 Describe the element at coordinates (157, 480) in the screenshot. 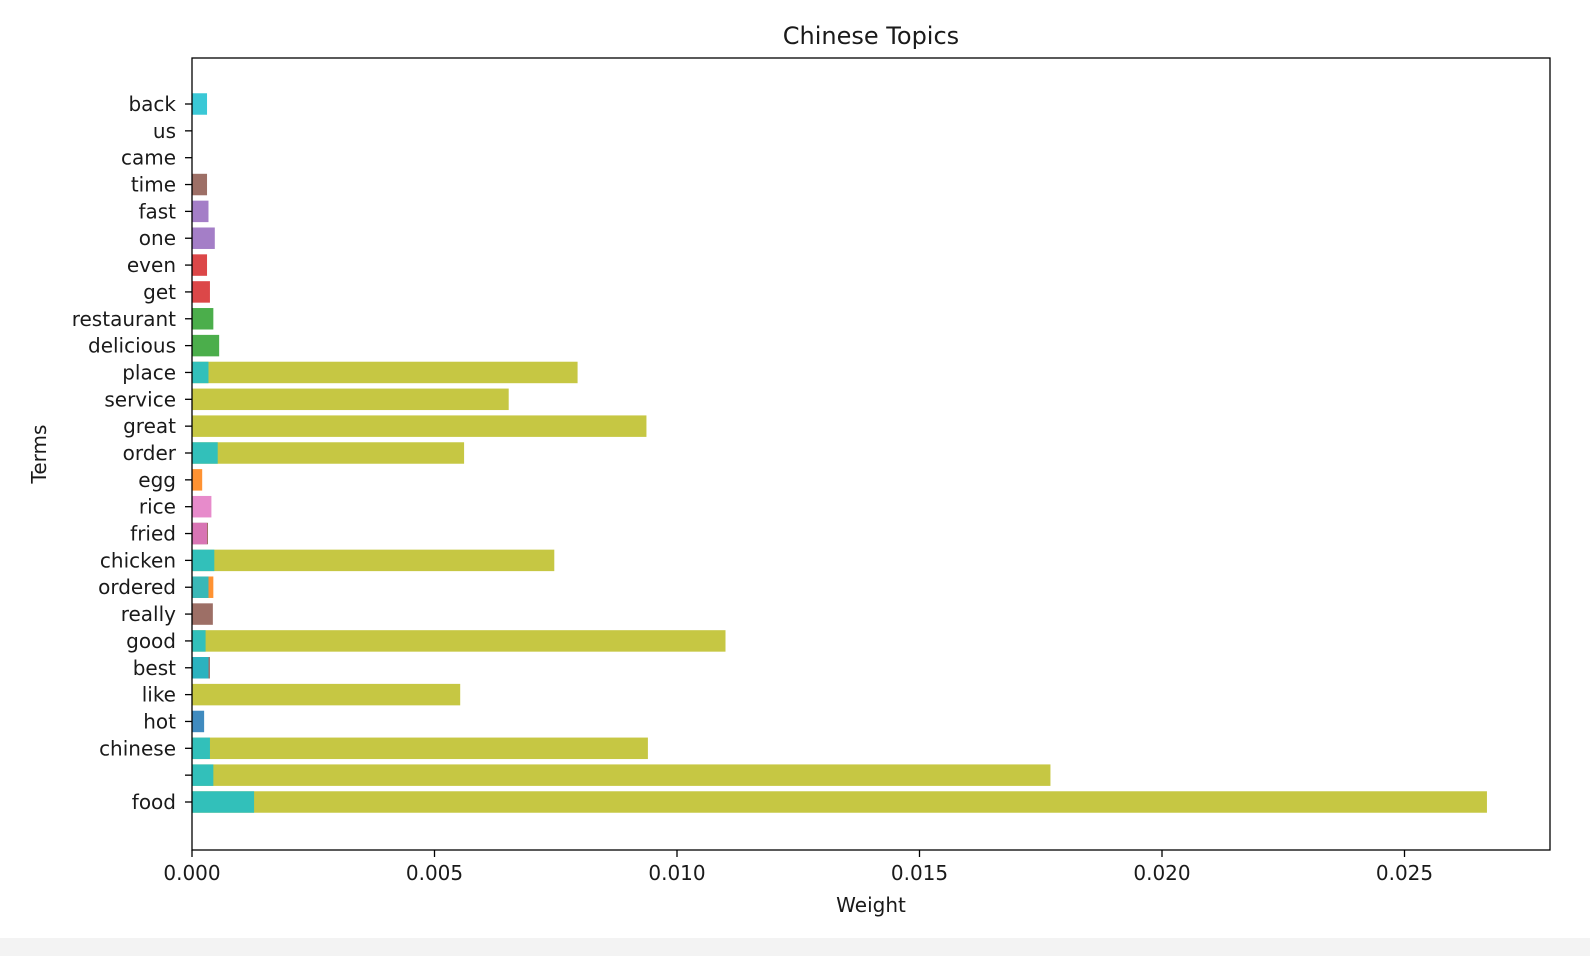

I see `y-tick-label: egg` at that location.